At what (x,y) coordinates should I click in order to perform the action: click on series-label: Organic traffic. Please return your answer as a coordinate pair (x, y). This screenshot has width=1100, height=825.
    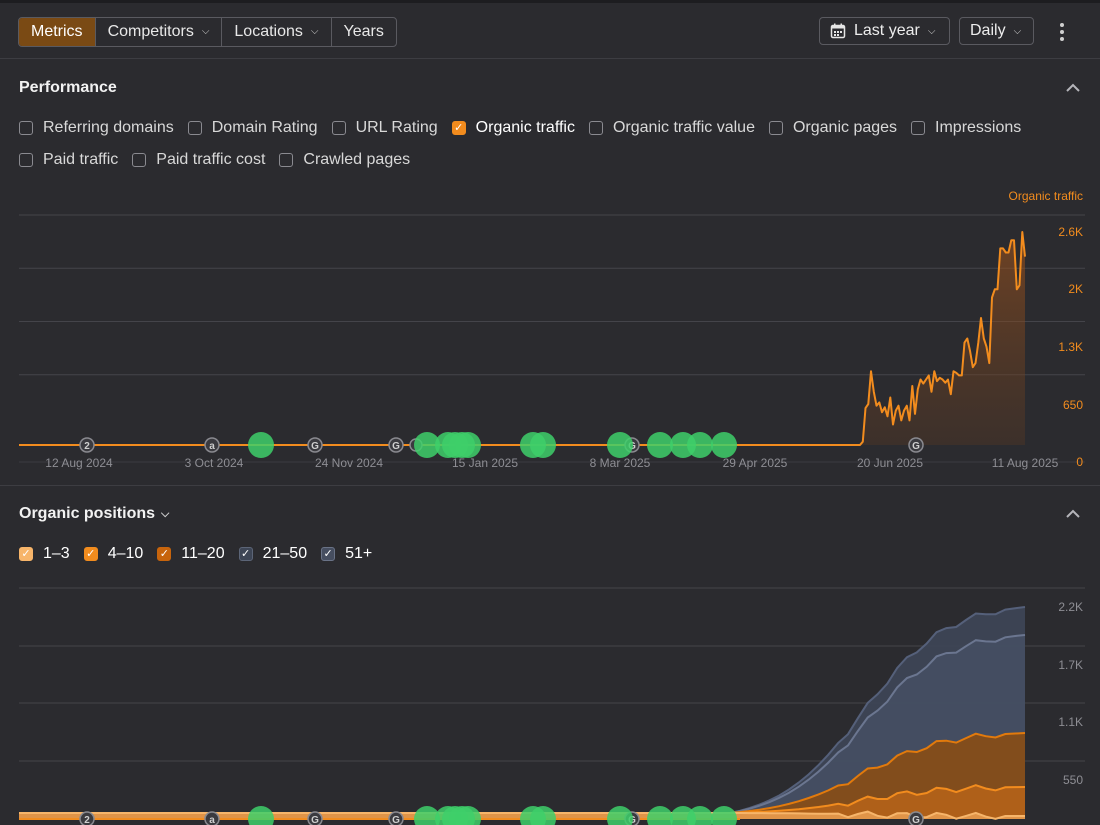
    Looking at the image, I should click on (1046, 196).